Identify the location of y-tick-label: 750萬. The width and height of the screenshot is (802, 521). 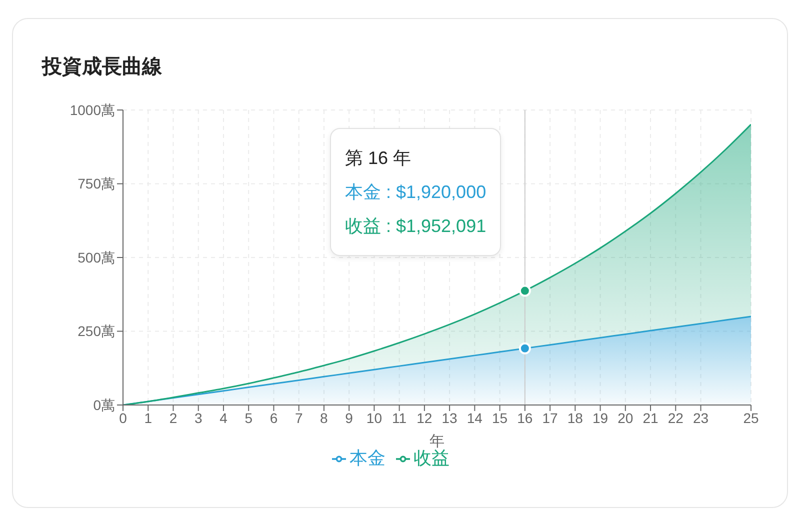
(96, 184).